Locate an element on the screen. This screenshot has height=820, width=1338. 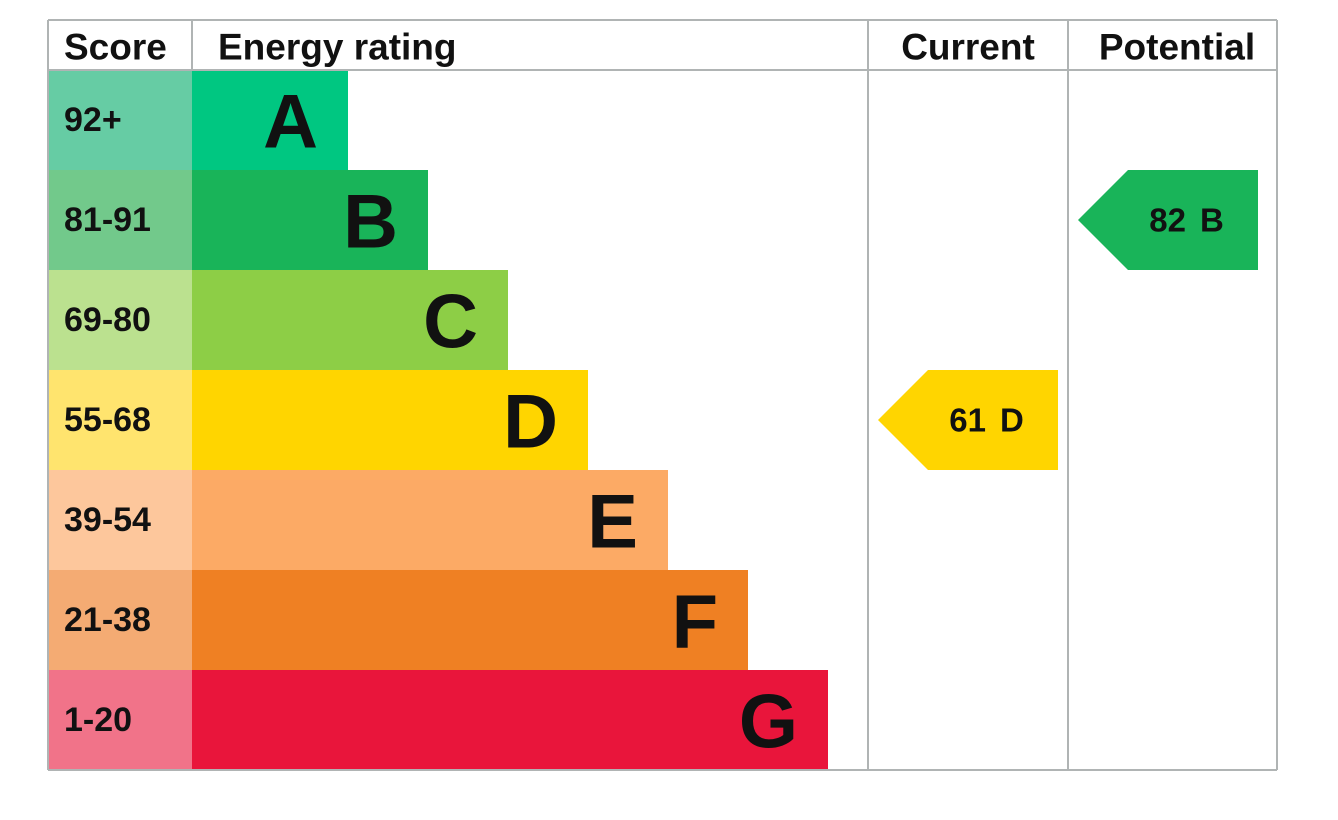
score-range: 39-54 is located at coordinates (107, 520).